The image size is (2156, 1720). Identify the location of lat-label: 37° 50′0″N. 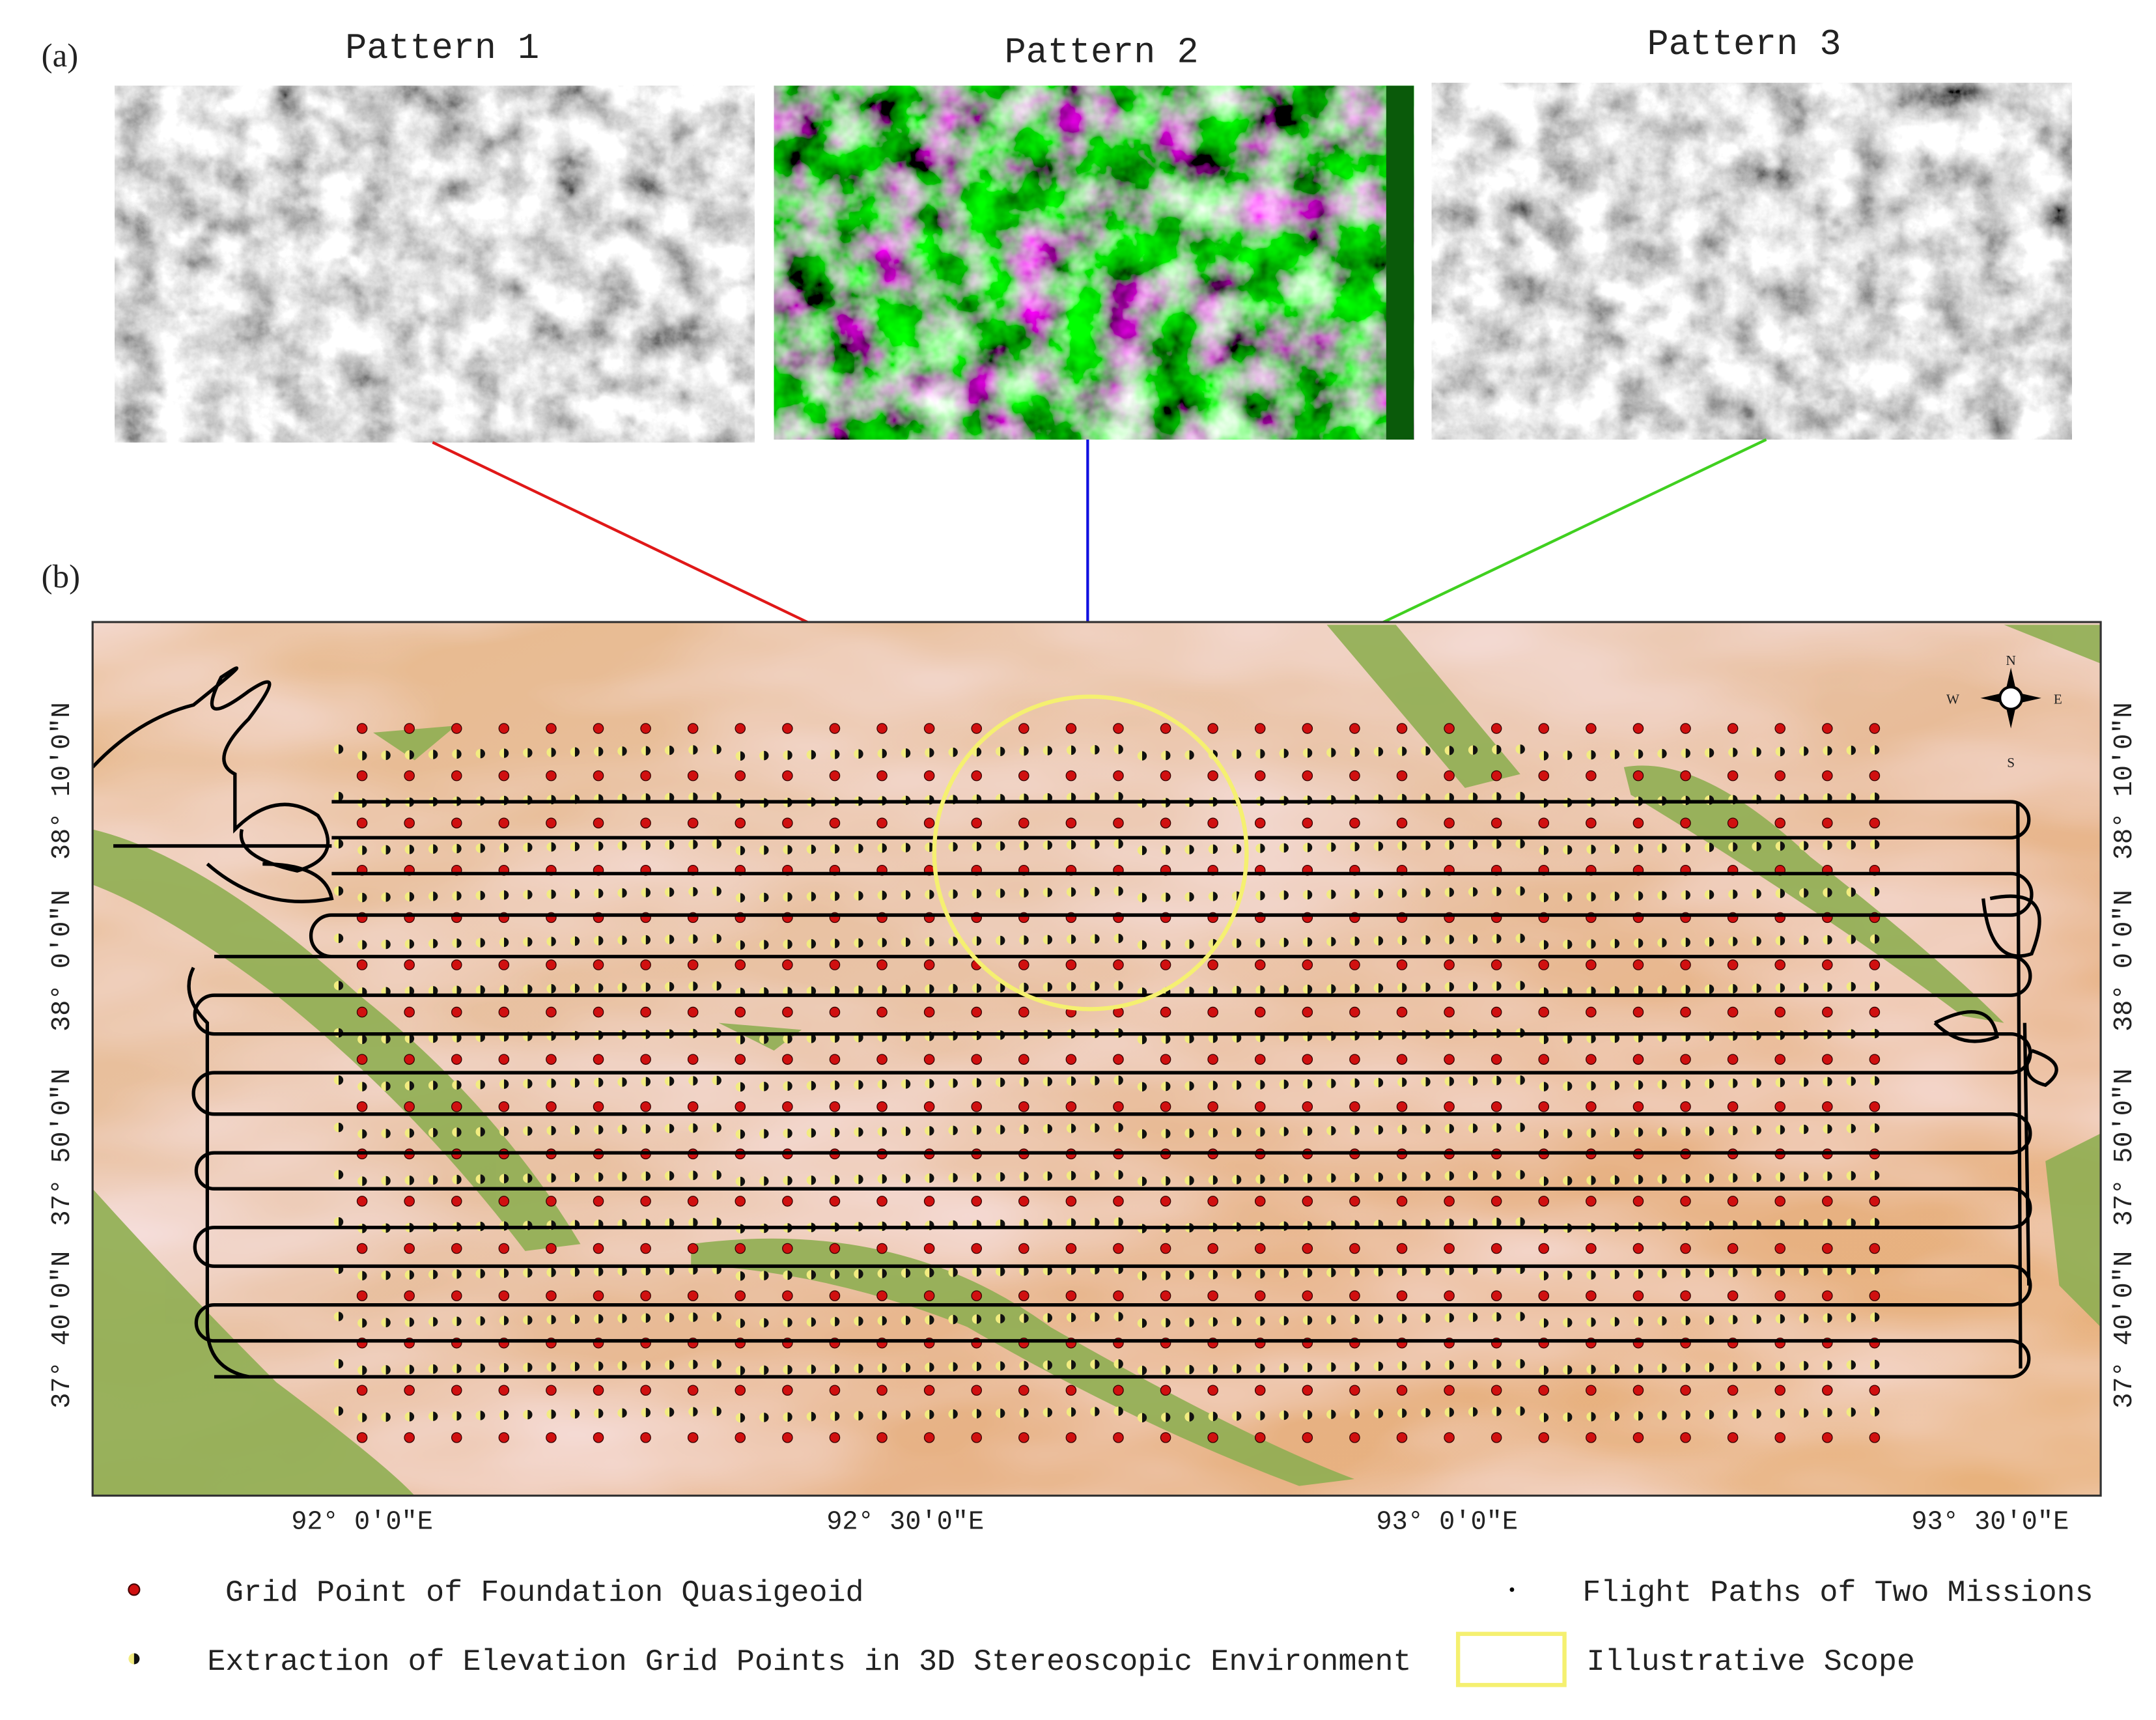
(63, 1147).